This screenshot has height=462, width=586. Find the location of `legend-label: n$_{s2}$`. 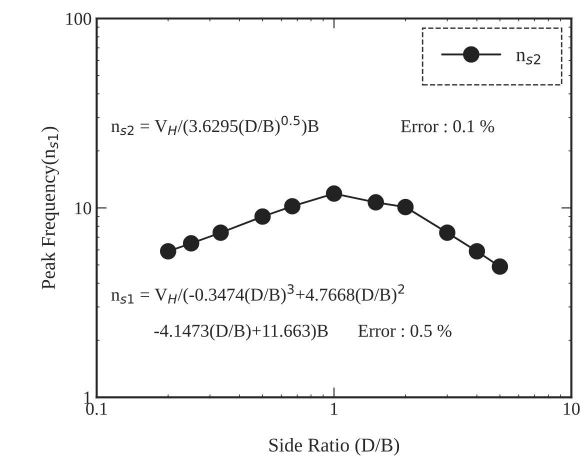

legend-label: n$_{s2}$ is located at coordinates (528, 58).